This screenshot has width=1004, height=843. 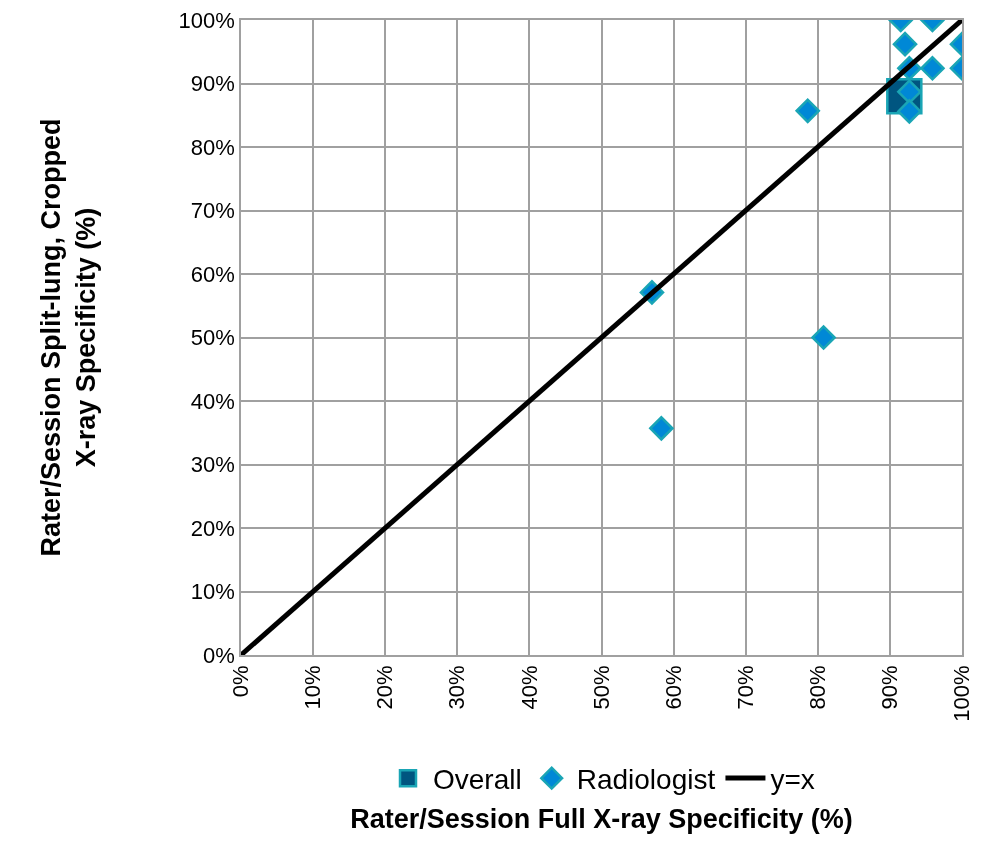 I want to click on x-tick-label: 100%, so click(x=962, y=693).